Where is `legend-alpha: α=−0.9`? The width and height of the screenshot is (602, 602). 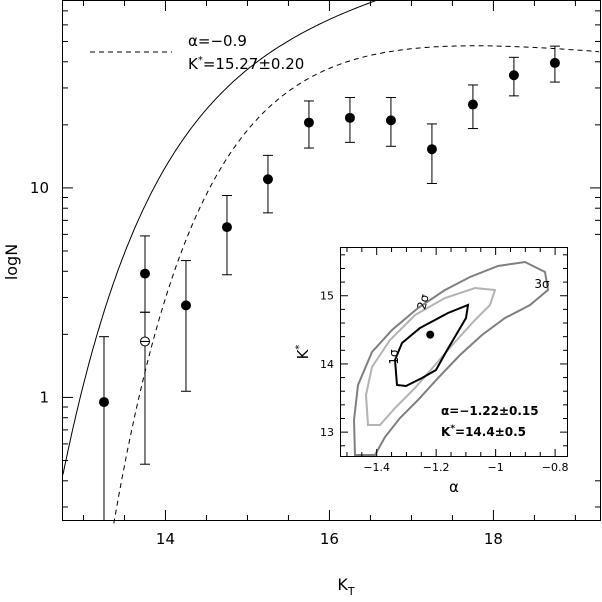 legend-alpha: α=−0.9 is located at coordinates (217, 41).